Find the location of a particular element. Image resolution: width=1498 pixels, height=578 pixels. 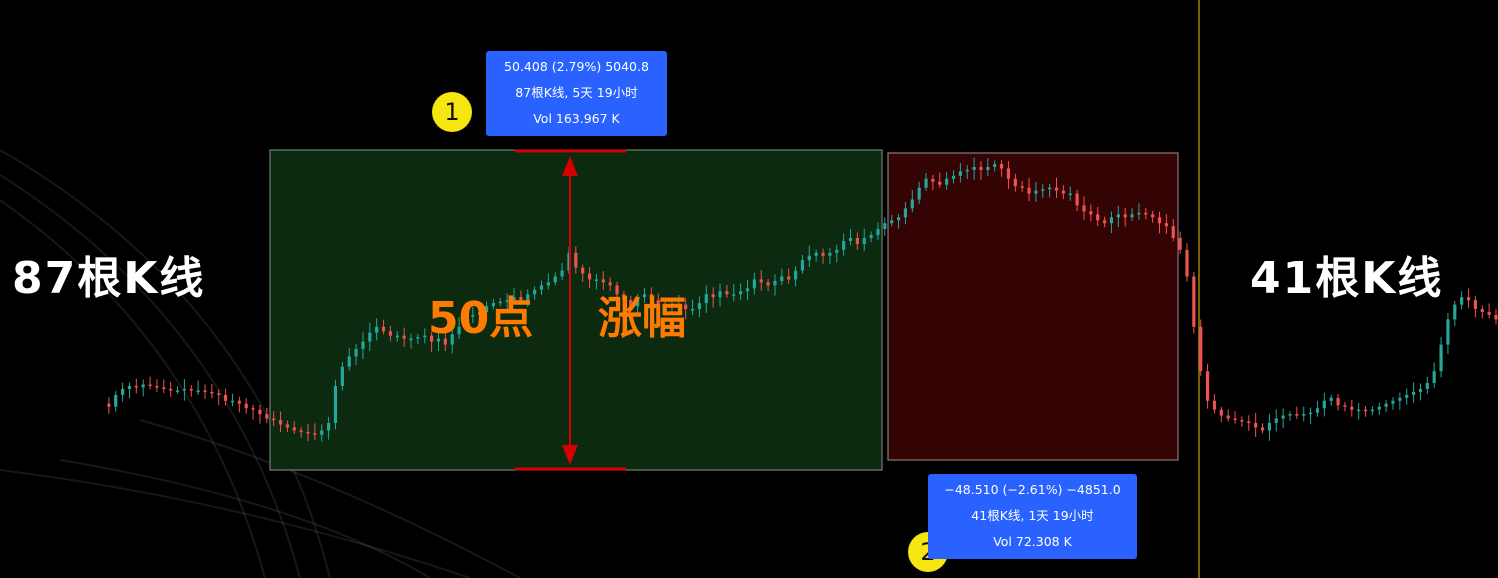

measure-down-bars: 41根K线, 1天 19小时 is located at coordinates (1032, 515).